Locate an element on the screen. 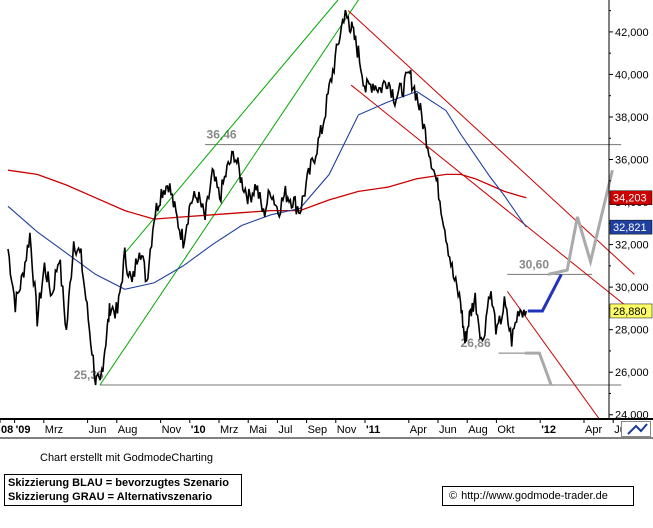 This screenshot has height=528, width=653. x-tick-label: Sep is located at coordinates (318, 430).